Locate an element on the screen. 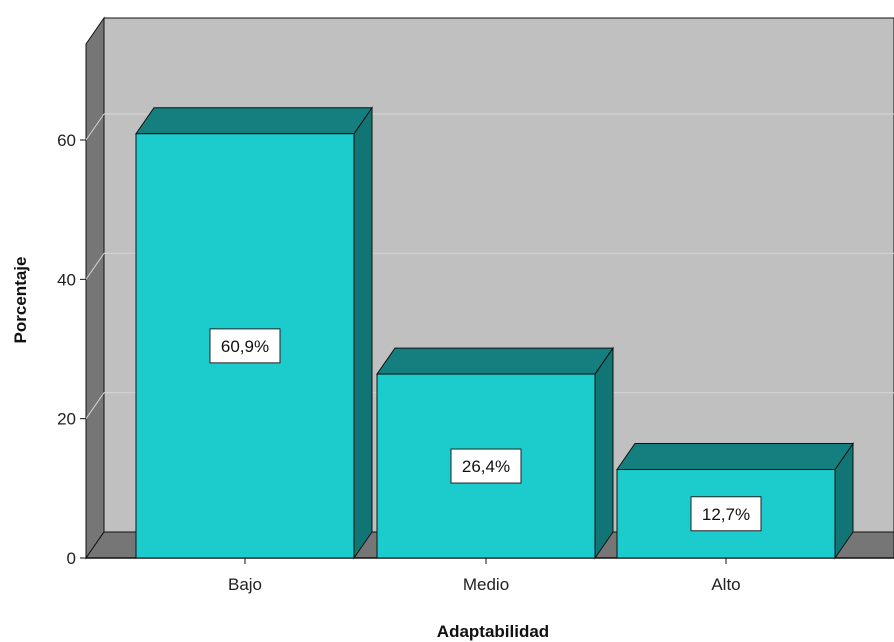  data-label-text: 60,9% is located at coordinates (245, 346).